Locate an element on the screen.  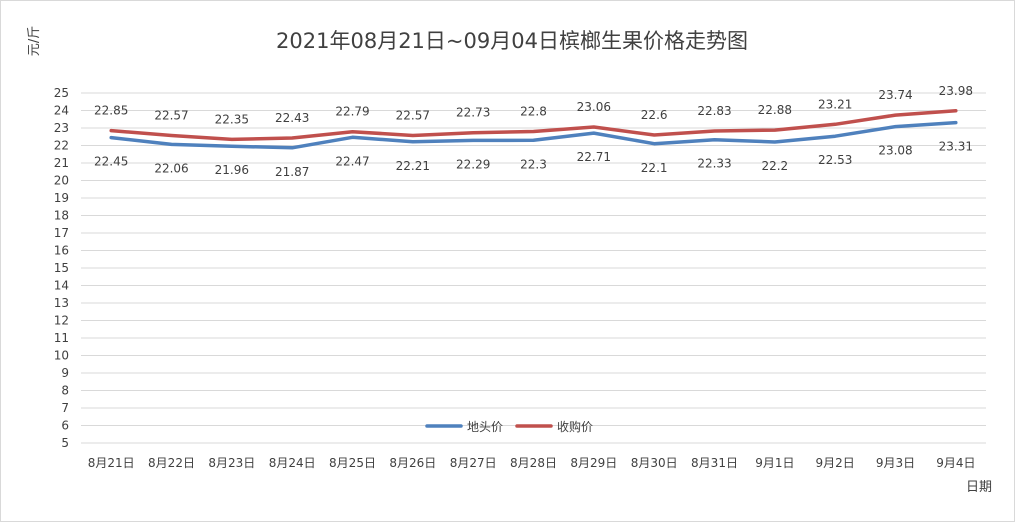
y-tick-label: 20 is located at coordinates (61, 181).